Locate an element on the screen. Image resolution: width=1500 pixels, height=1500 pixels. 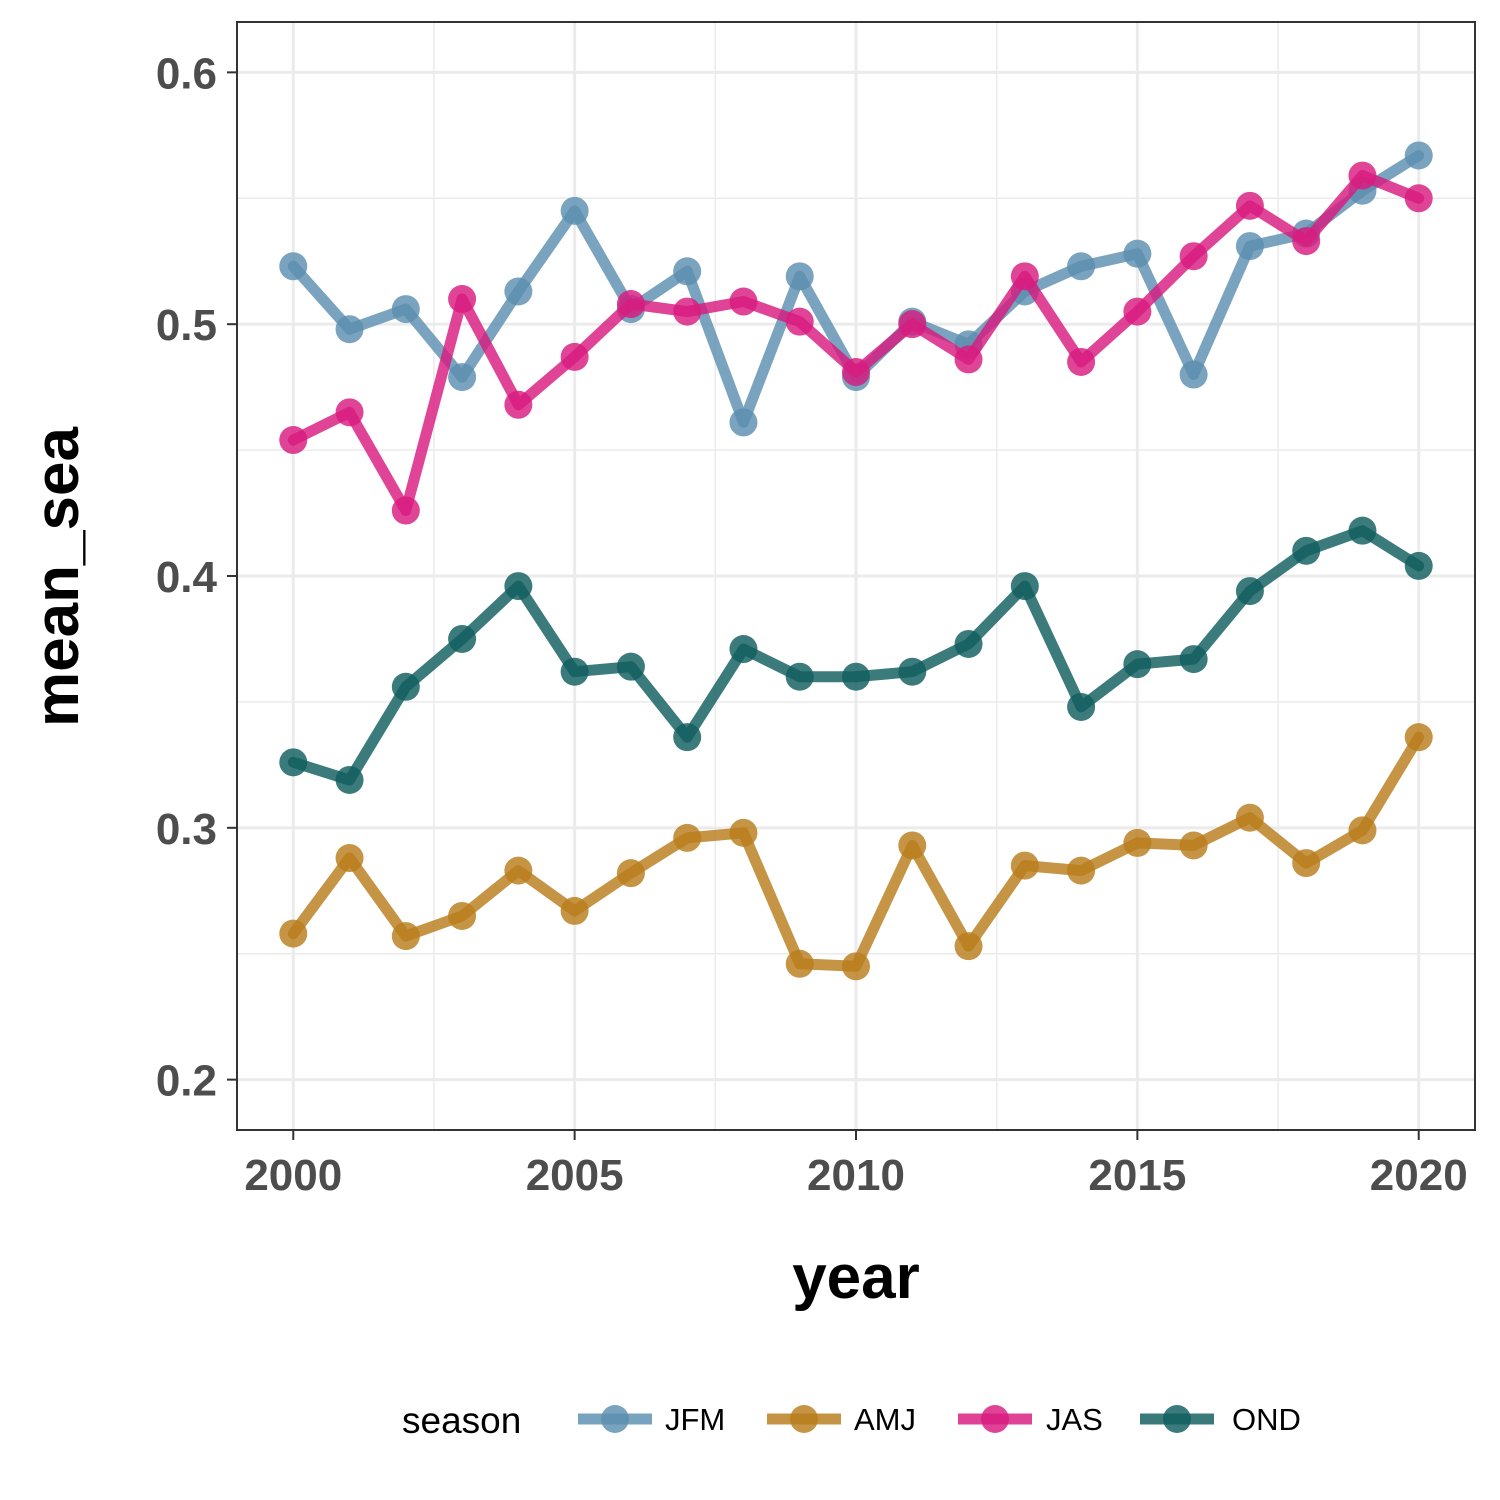
legend-label: JFM is located at coordinates (695, 1419).